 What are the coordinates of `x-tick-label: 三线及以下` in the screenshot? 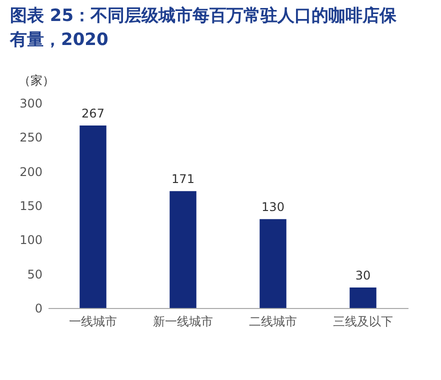 It's located at (363, 321).